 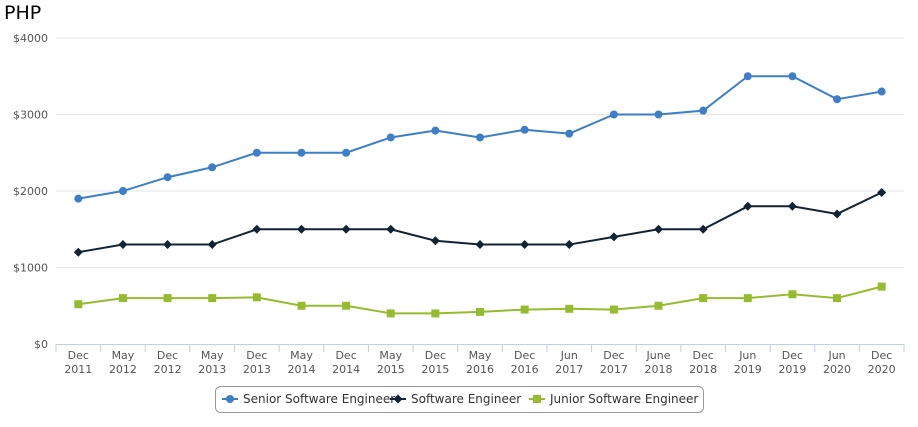 I want to click on x-tick-label: Jun 2019, so click(x=748, y=362).